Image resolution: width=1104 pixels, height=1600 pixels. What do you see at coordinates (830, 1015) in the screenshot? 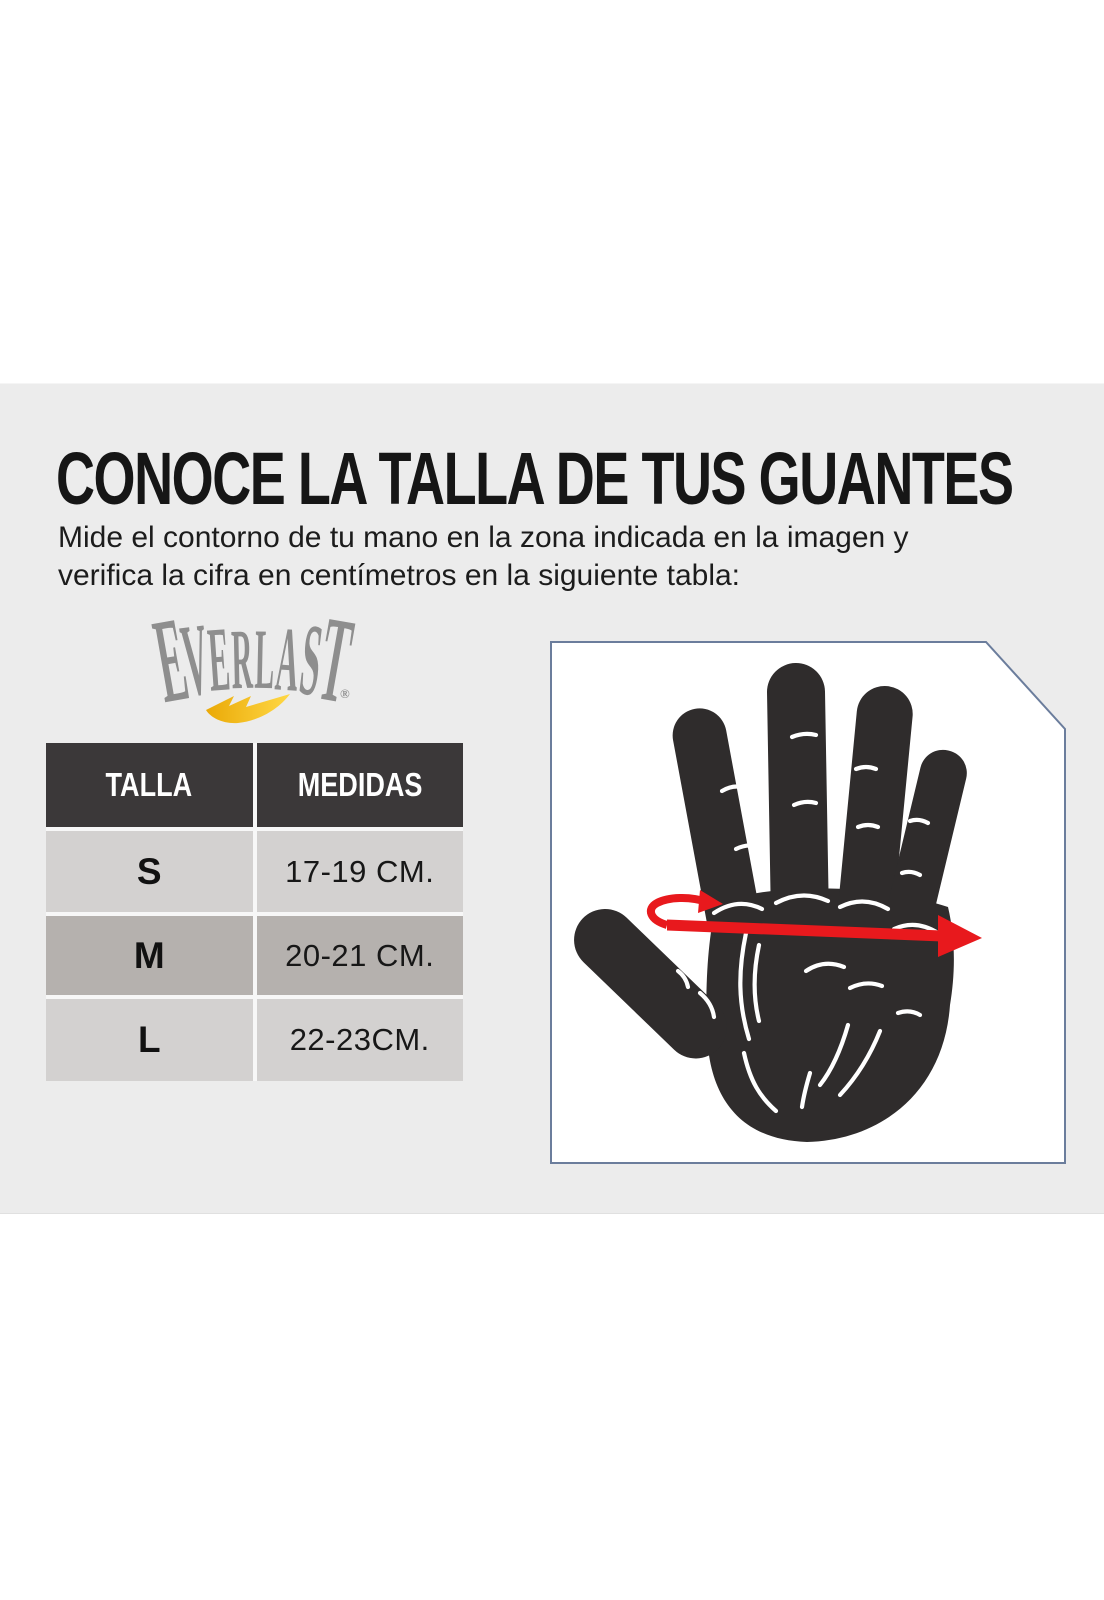
I see `palm` at bounding box center [830, 1015].